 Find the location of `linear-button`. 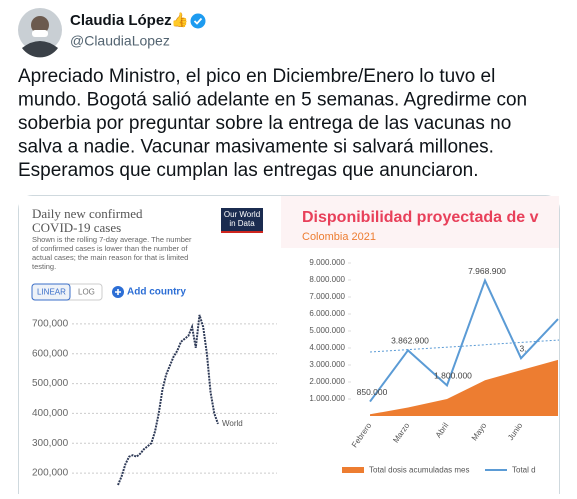

linear-button is located at coordinates (51, 292).